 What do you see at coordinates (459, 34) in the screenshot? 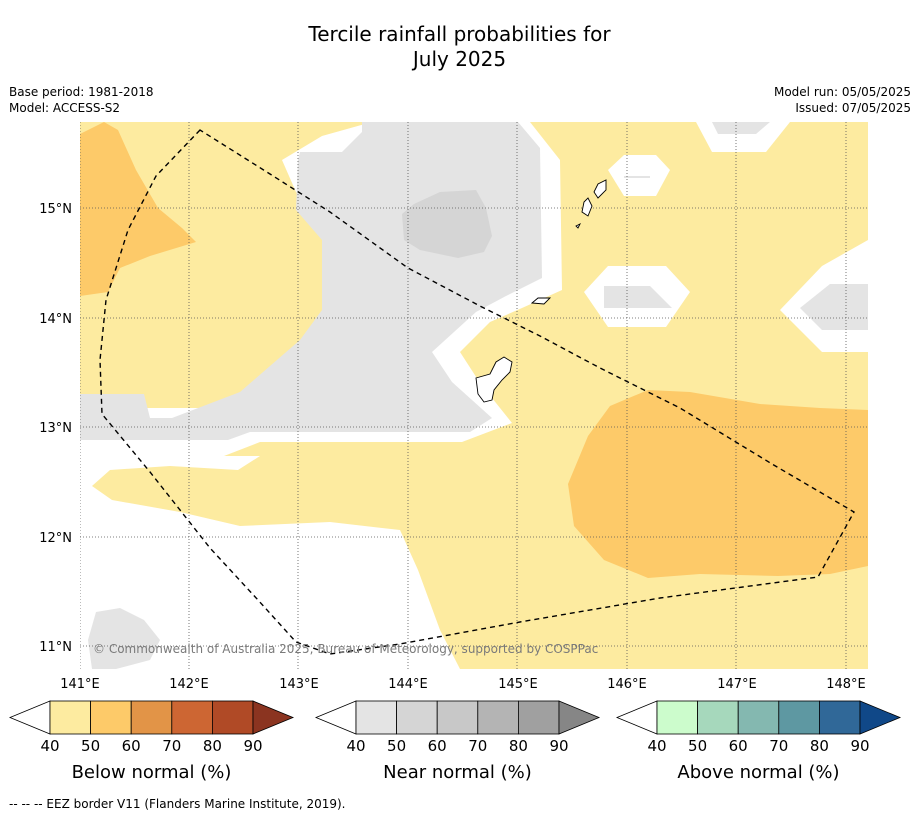
I see `title-line-1: Tercile rainfall probabilities for` at bounding box center [459, 34].